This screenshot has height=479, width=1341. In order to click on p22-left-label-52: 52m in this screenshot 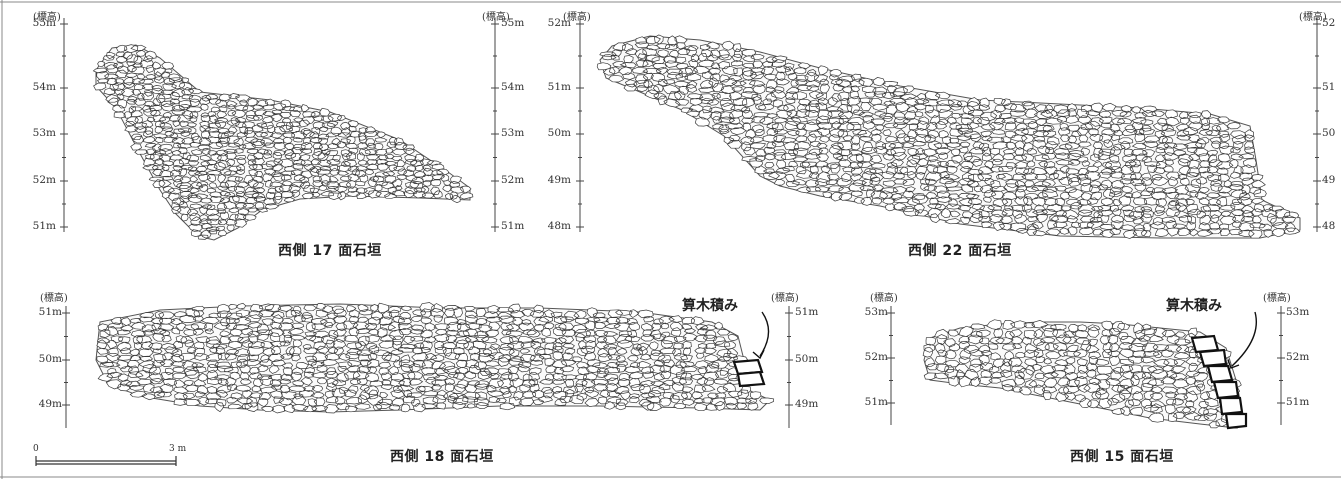, I will do `click(559, 23)`.